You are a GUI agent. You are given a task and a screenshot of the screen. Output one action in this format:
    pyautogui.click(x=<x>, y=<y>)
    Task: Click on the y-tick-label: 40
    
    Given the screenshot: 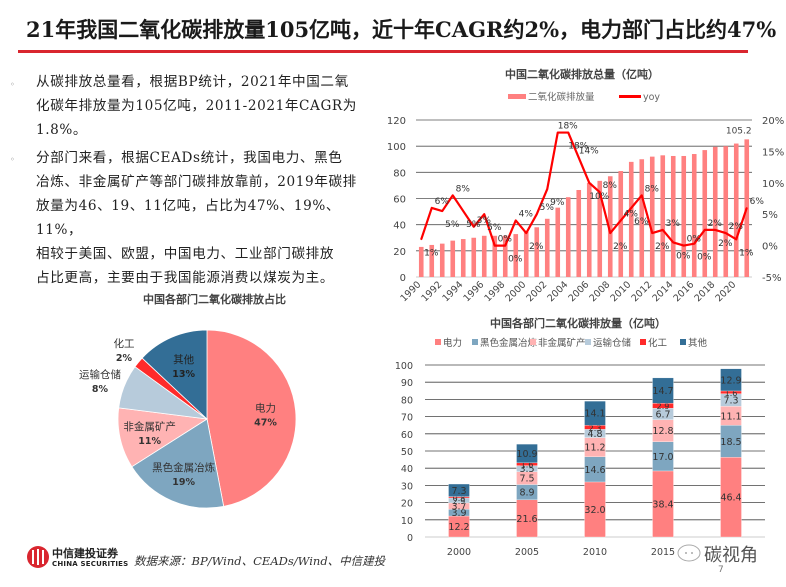 What is the action you would take?
    pyautogui.click(x=407, y=469)
    